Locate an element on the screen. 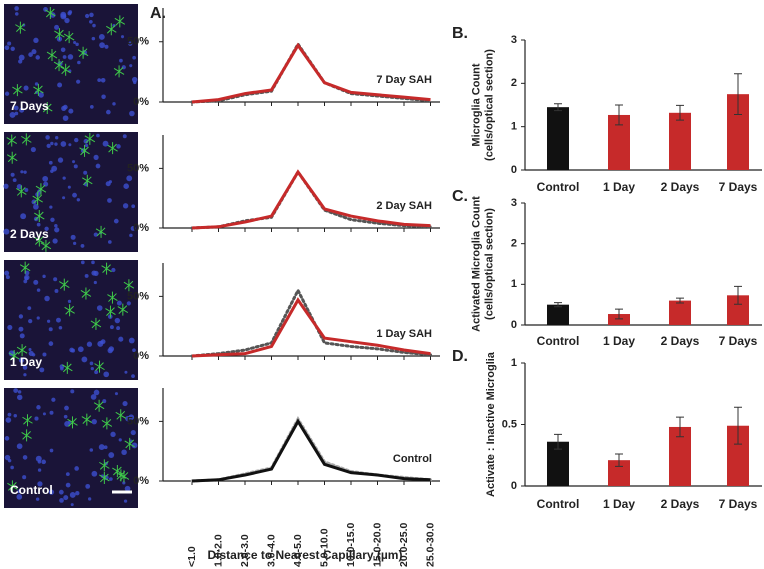  y-tick-label: 50% is located at coordinates (138, 168).